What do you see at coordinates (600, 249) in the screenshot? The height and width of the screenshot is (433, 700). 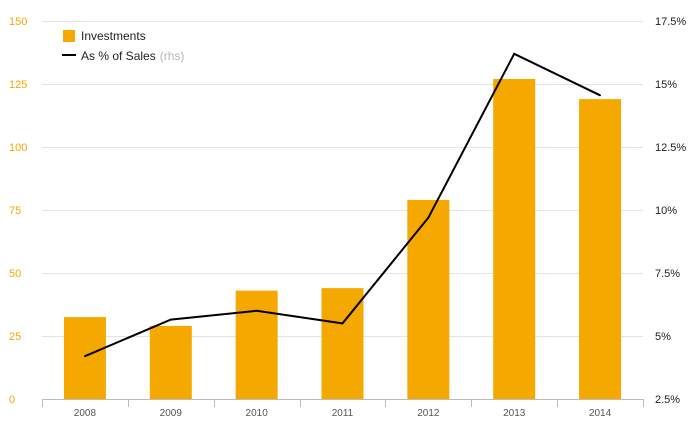 I see `bar-2014` at bounding box center [600, 249].